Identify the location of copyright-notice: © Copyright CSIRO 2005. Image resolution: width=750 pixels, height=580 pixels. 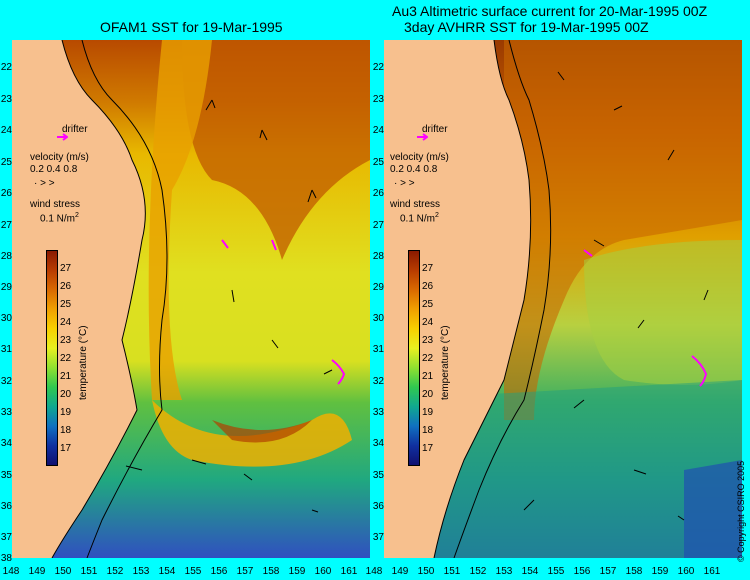
(741, 511).